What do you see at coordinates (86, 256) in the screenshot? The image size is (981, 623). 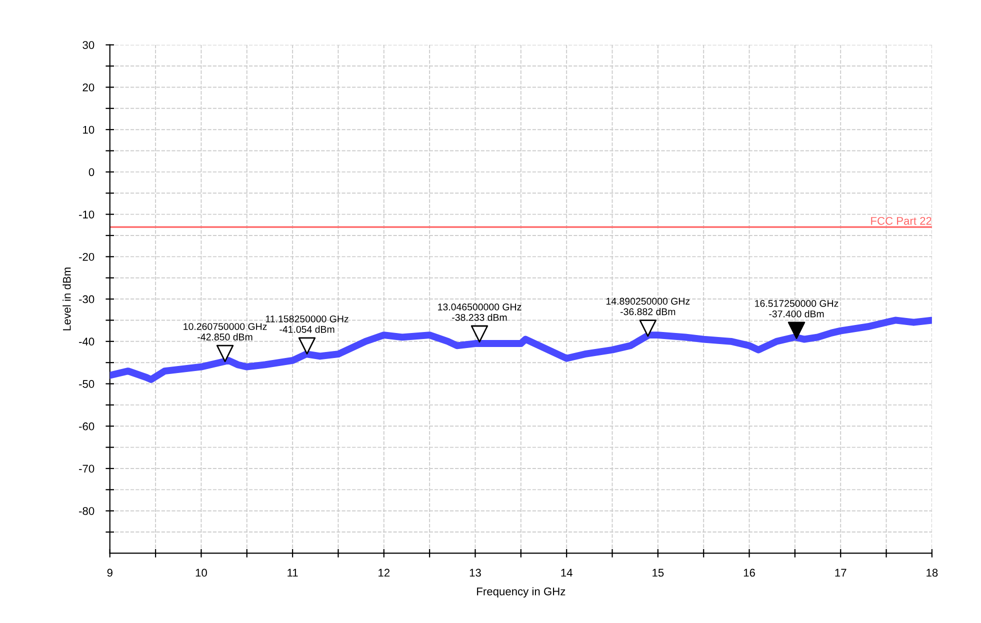 I see `y-tick-label: -20` at bounding box center [86, 256].